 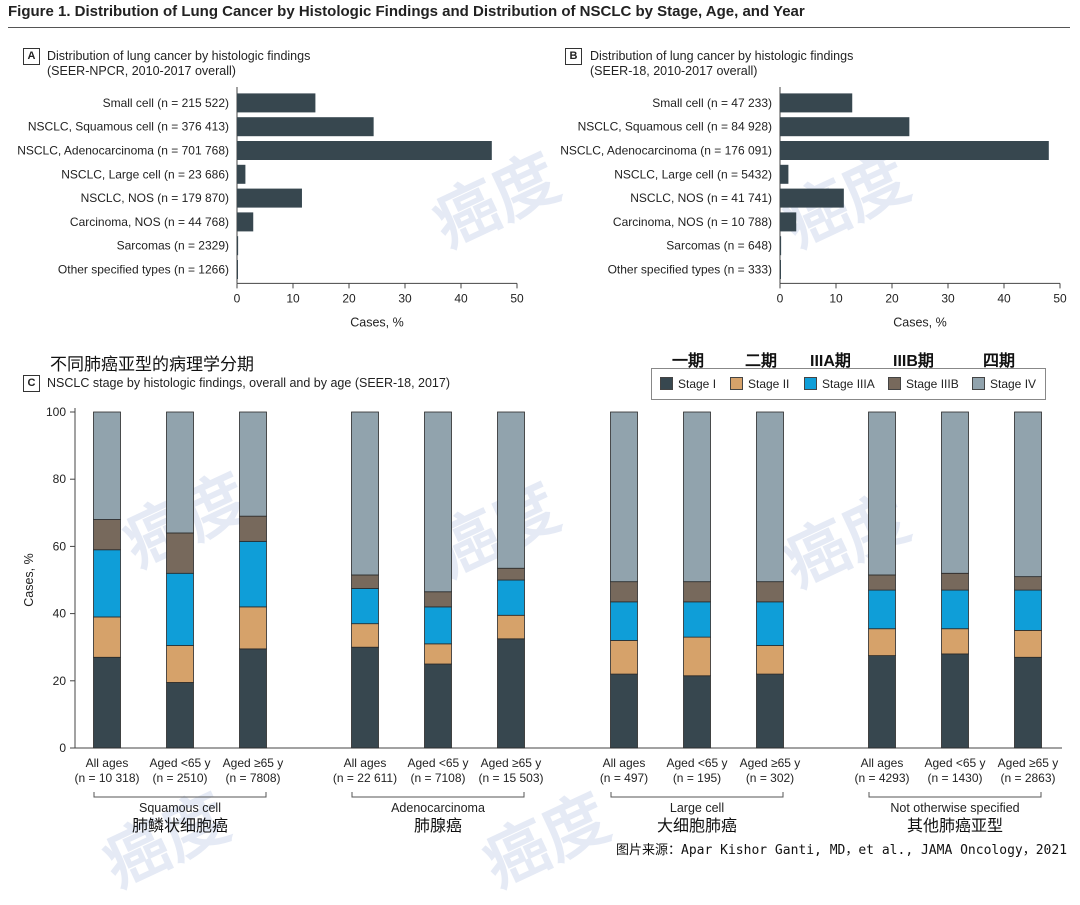 What do you see at coordinates (1004, 298) in the screenshot?
I see `x-tick-label: 40` at bounding box center [1004, 298].